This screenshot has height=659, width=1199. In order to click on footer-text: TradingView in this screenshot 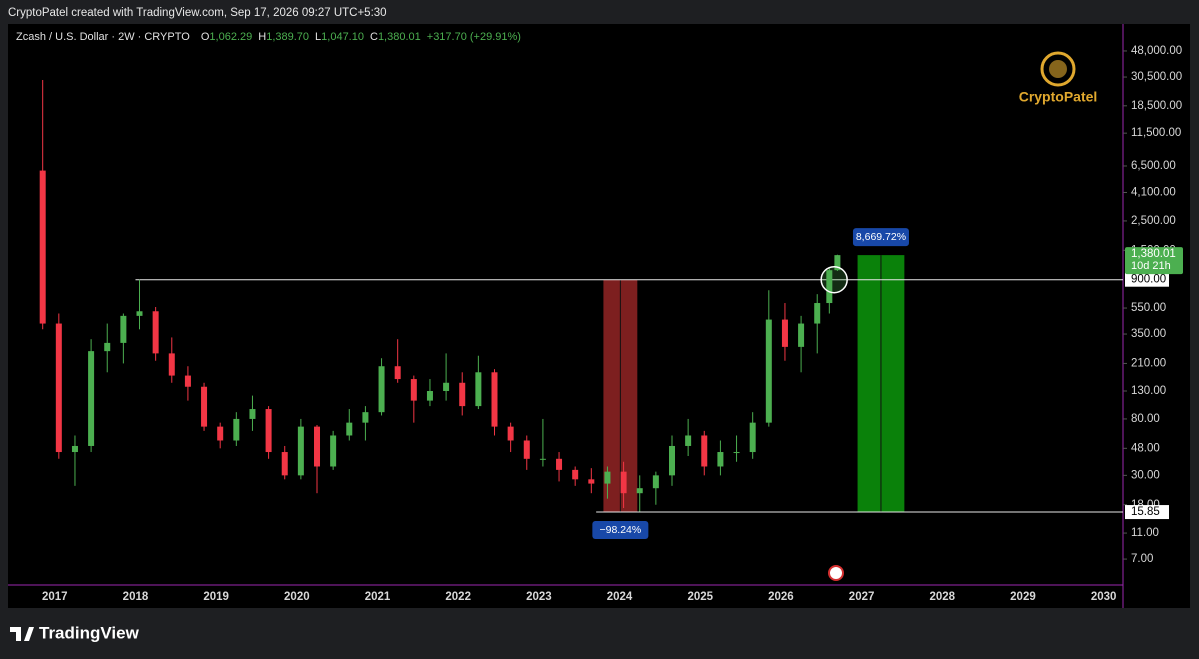, I will do `click(89, 632)`.